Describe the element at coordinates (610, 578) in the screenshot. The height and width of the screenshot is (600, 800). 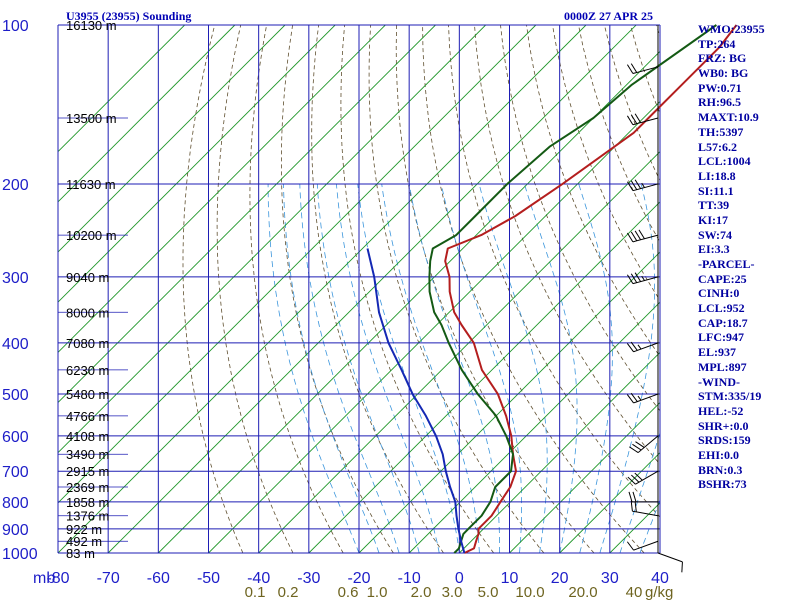
I see `temperature-tick-label: 30` at that location.